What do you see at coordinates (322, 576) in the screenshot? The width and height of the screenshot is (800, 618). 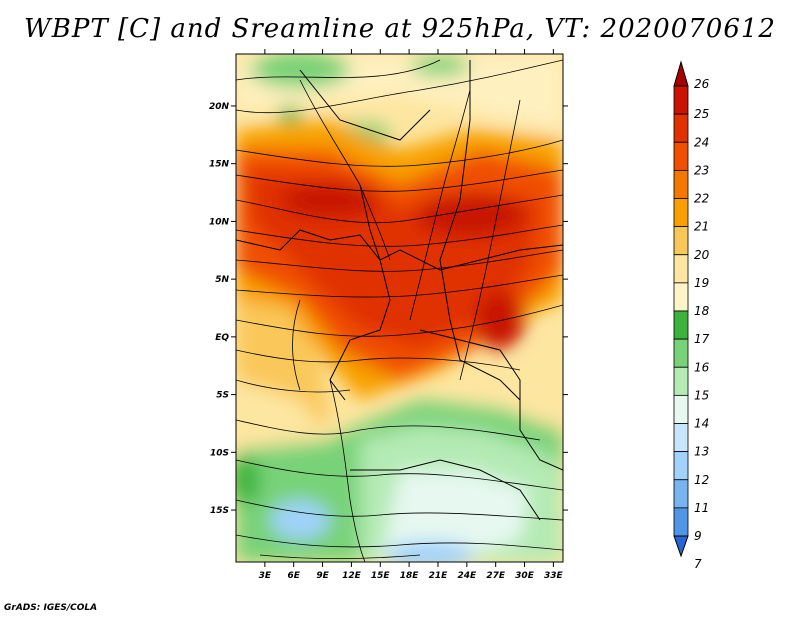 I see `lon-tick-label: 9E` at bounding box center [322, 576].